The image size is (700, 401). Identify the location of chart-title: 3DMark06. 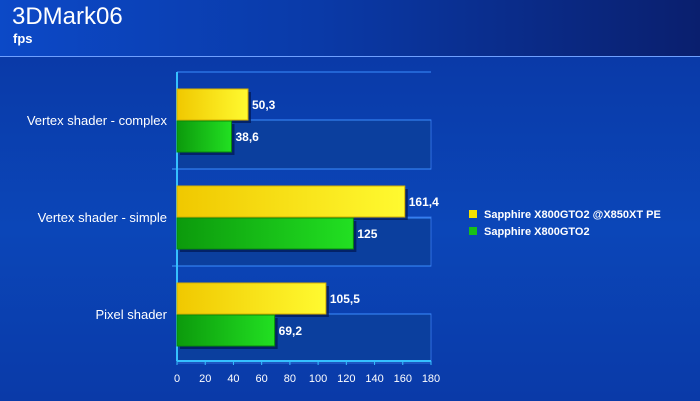
(67, 16).